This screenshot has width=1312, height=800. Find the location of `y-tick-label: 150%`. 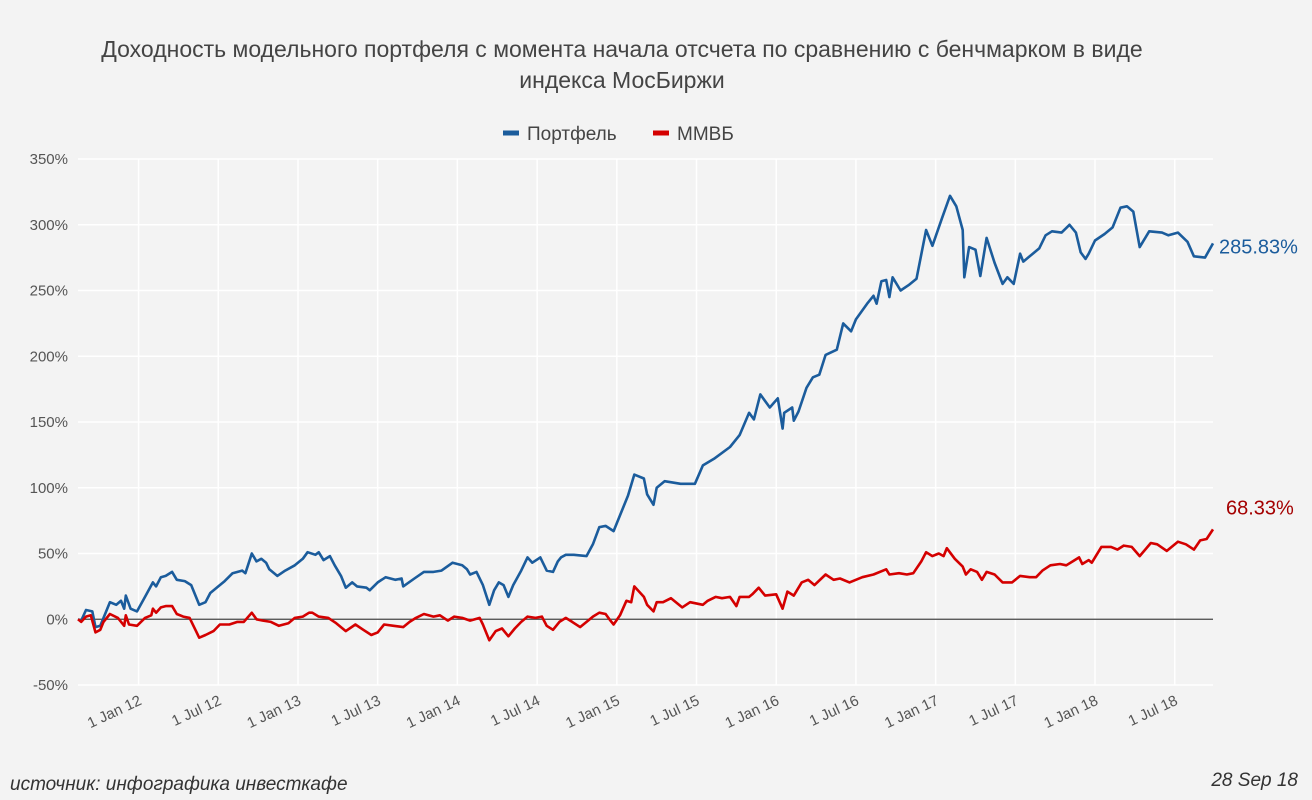

y-tick-label: 150% is located at coordinates (49, 422).